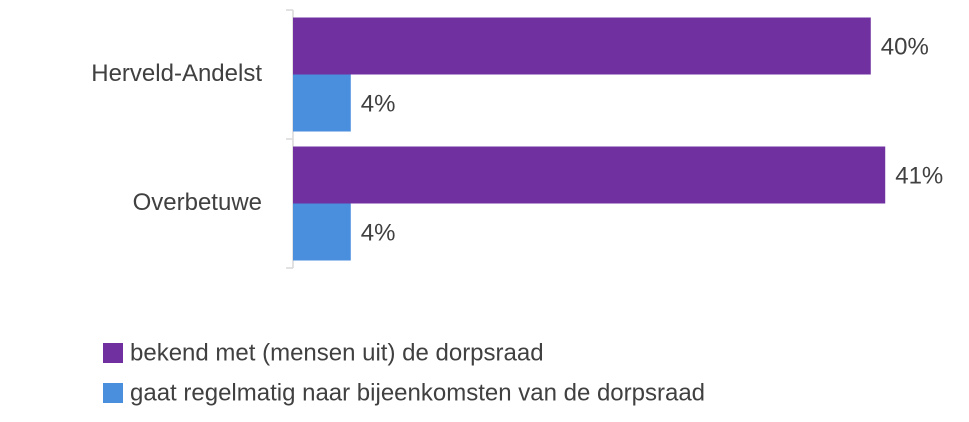  Describe the element at coordinates (905, 46) in the screenshot. I see `value-label: 40%` at that location.